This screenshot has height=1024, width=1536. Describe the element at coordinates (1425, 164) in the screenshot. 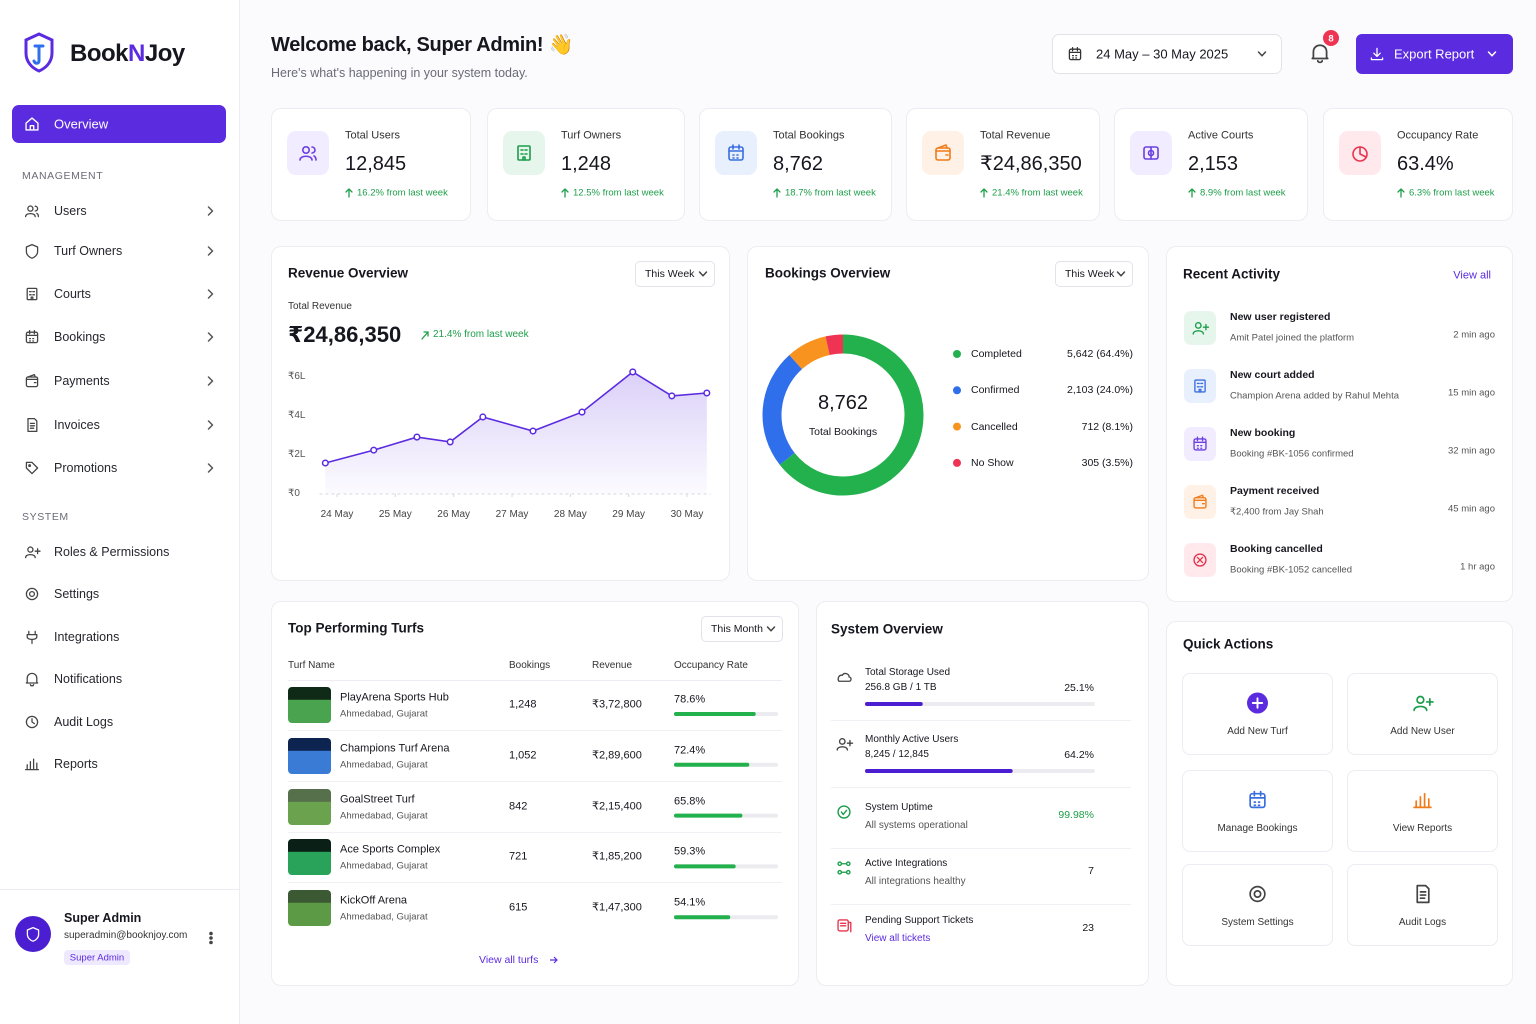

I see `stat-value: 63.4%` at that location.